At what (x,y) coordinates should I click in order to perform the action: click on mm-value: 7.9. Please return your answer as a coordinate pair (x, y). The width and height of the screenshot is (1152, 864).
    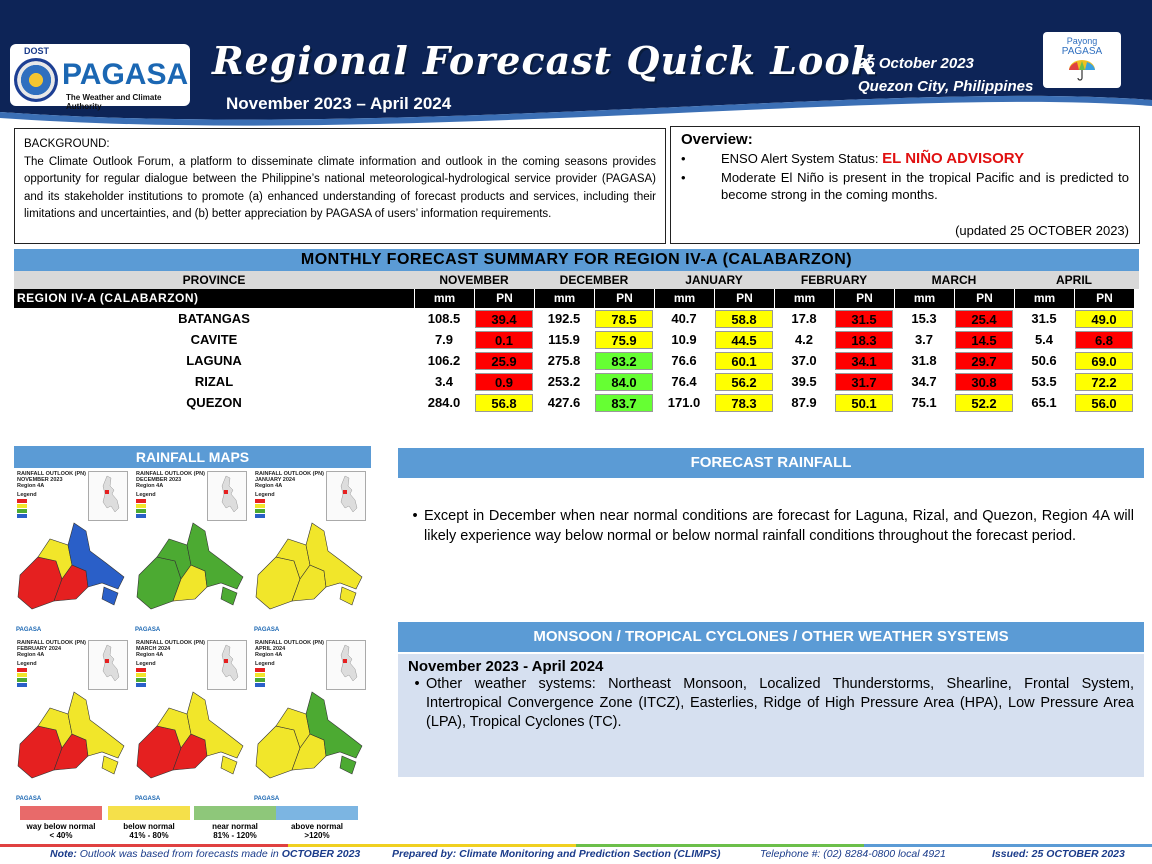
    Looking at the image, I should click on (444, 339).